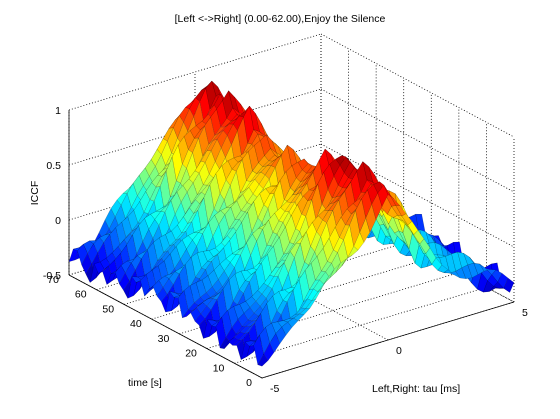 The width and height of the screenshot is (560, 419). I want to click on y-tick-label: 70, so click(53, 280).